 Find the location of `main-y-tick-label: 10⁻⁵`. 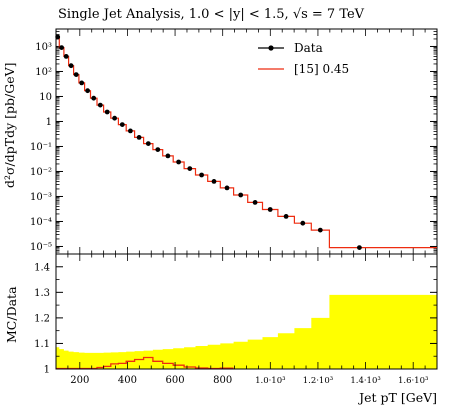

main-y-tick-label: 10⁻⁵ is located at coordinates (41, 247).